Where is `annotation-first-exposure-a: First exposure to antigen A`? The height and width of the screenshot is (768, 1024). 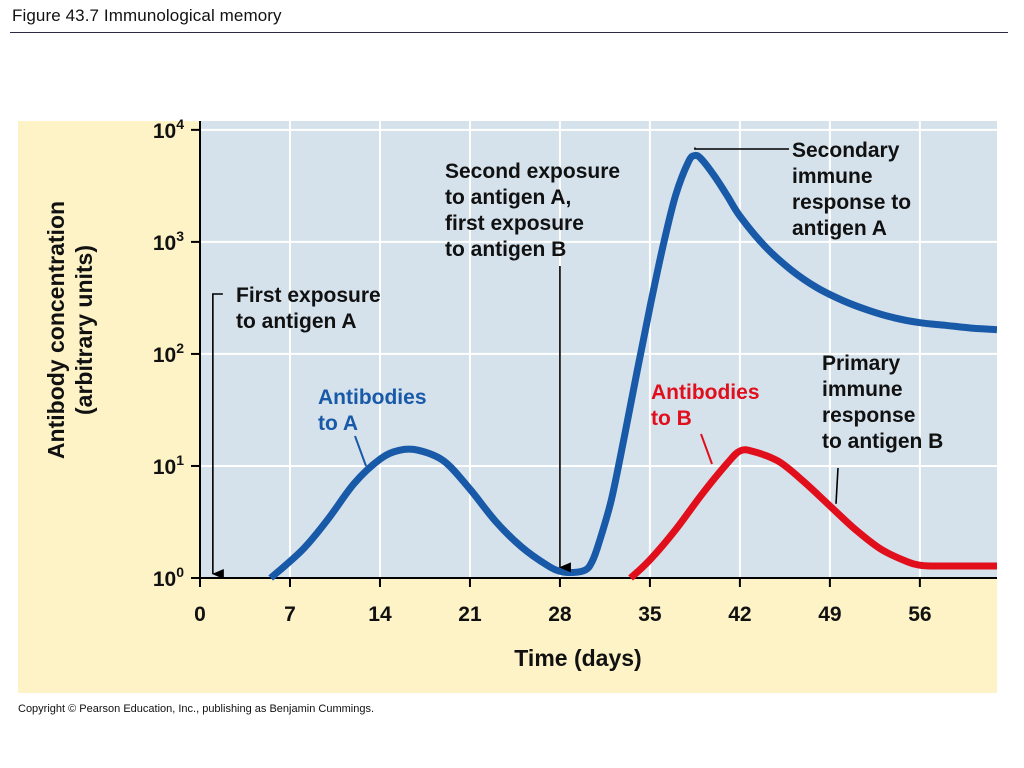 annotation-first-exposure-a: First exposure to antigen A is located at coordinates (308, 308).